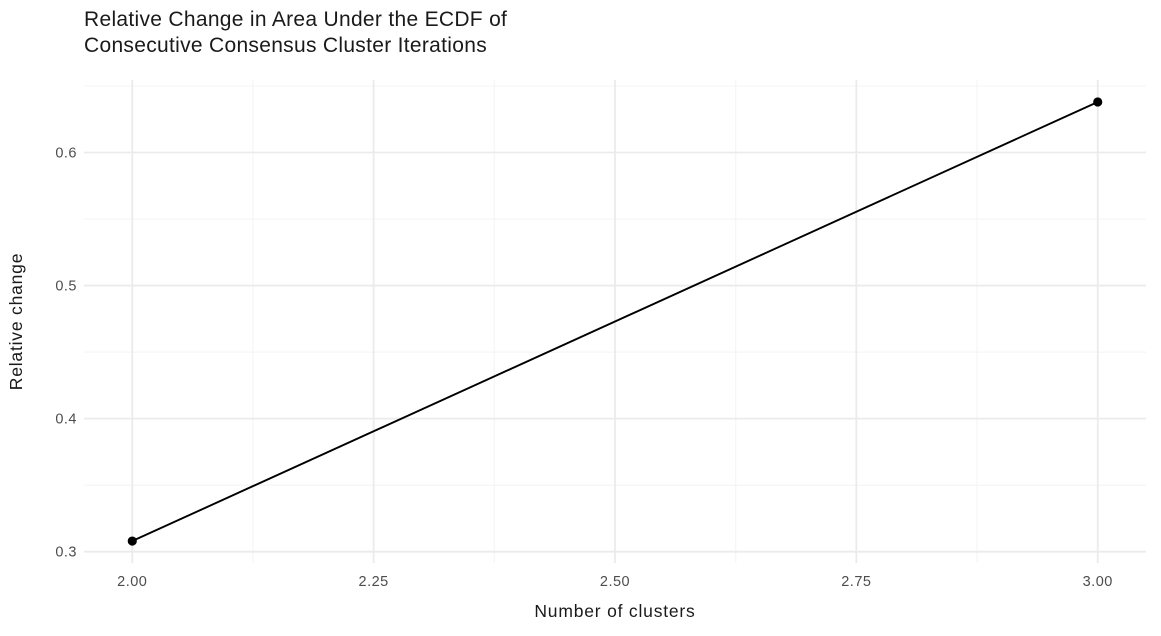 This screenshot has width=1161, height=636. I want to click on y-tick-label: 0.6, so click(66, 154).